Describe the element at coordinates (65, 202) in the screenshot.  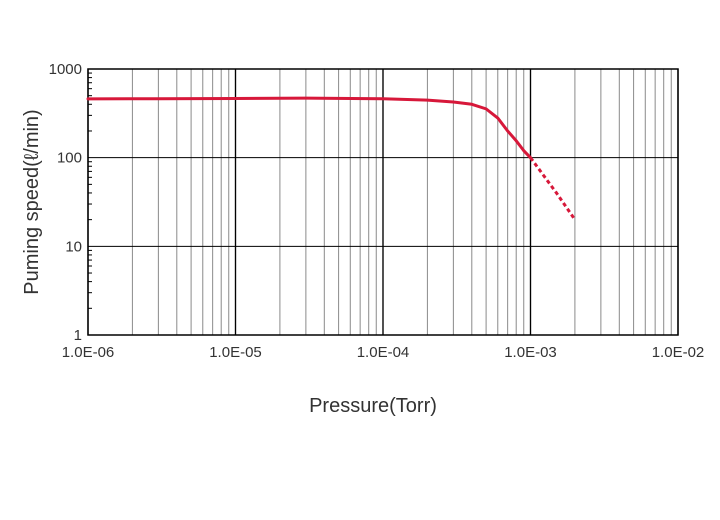
I see `y-tick-labels: 1 10 100 1000` at that location.